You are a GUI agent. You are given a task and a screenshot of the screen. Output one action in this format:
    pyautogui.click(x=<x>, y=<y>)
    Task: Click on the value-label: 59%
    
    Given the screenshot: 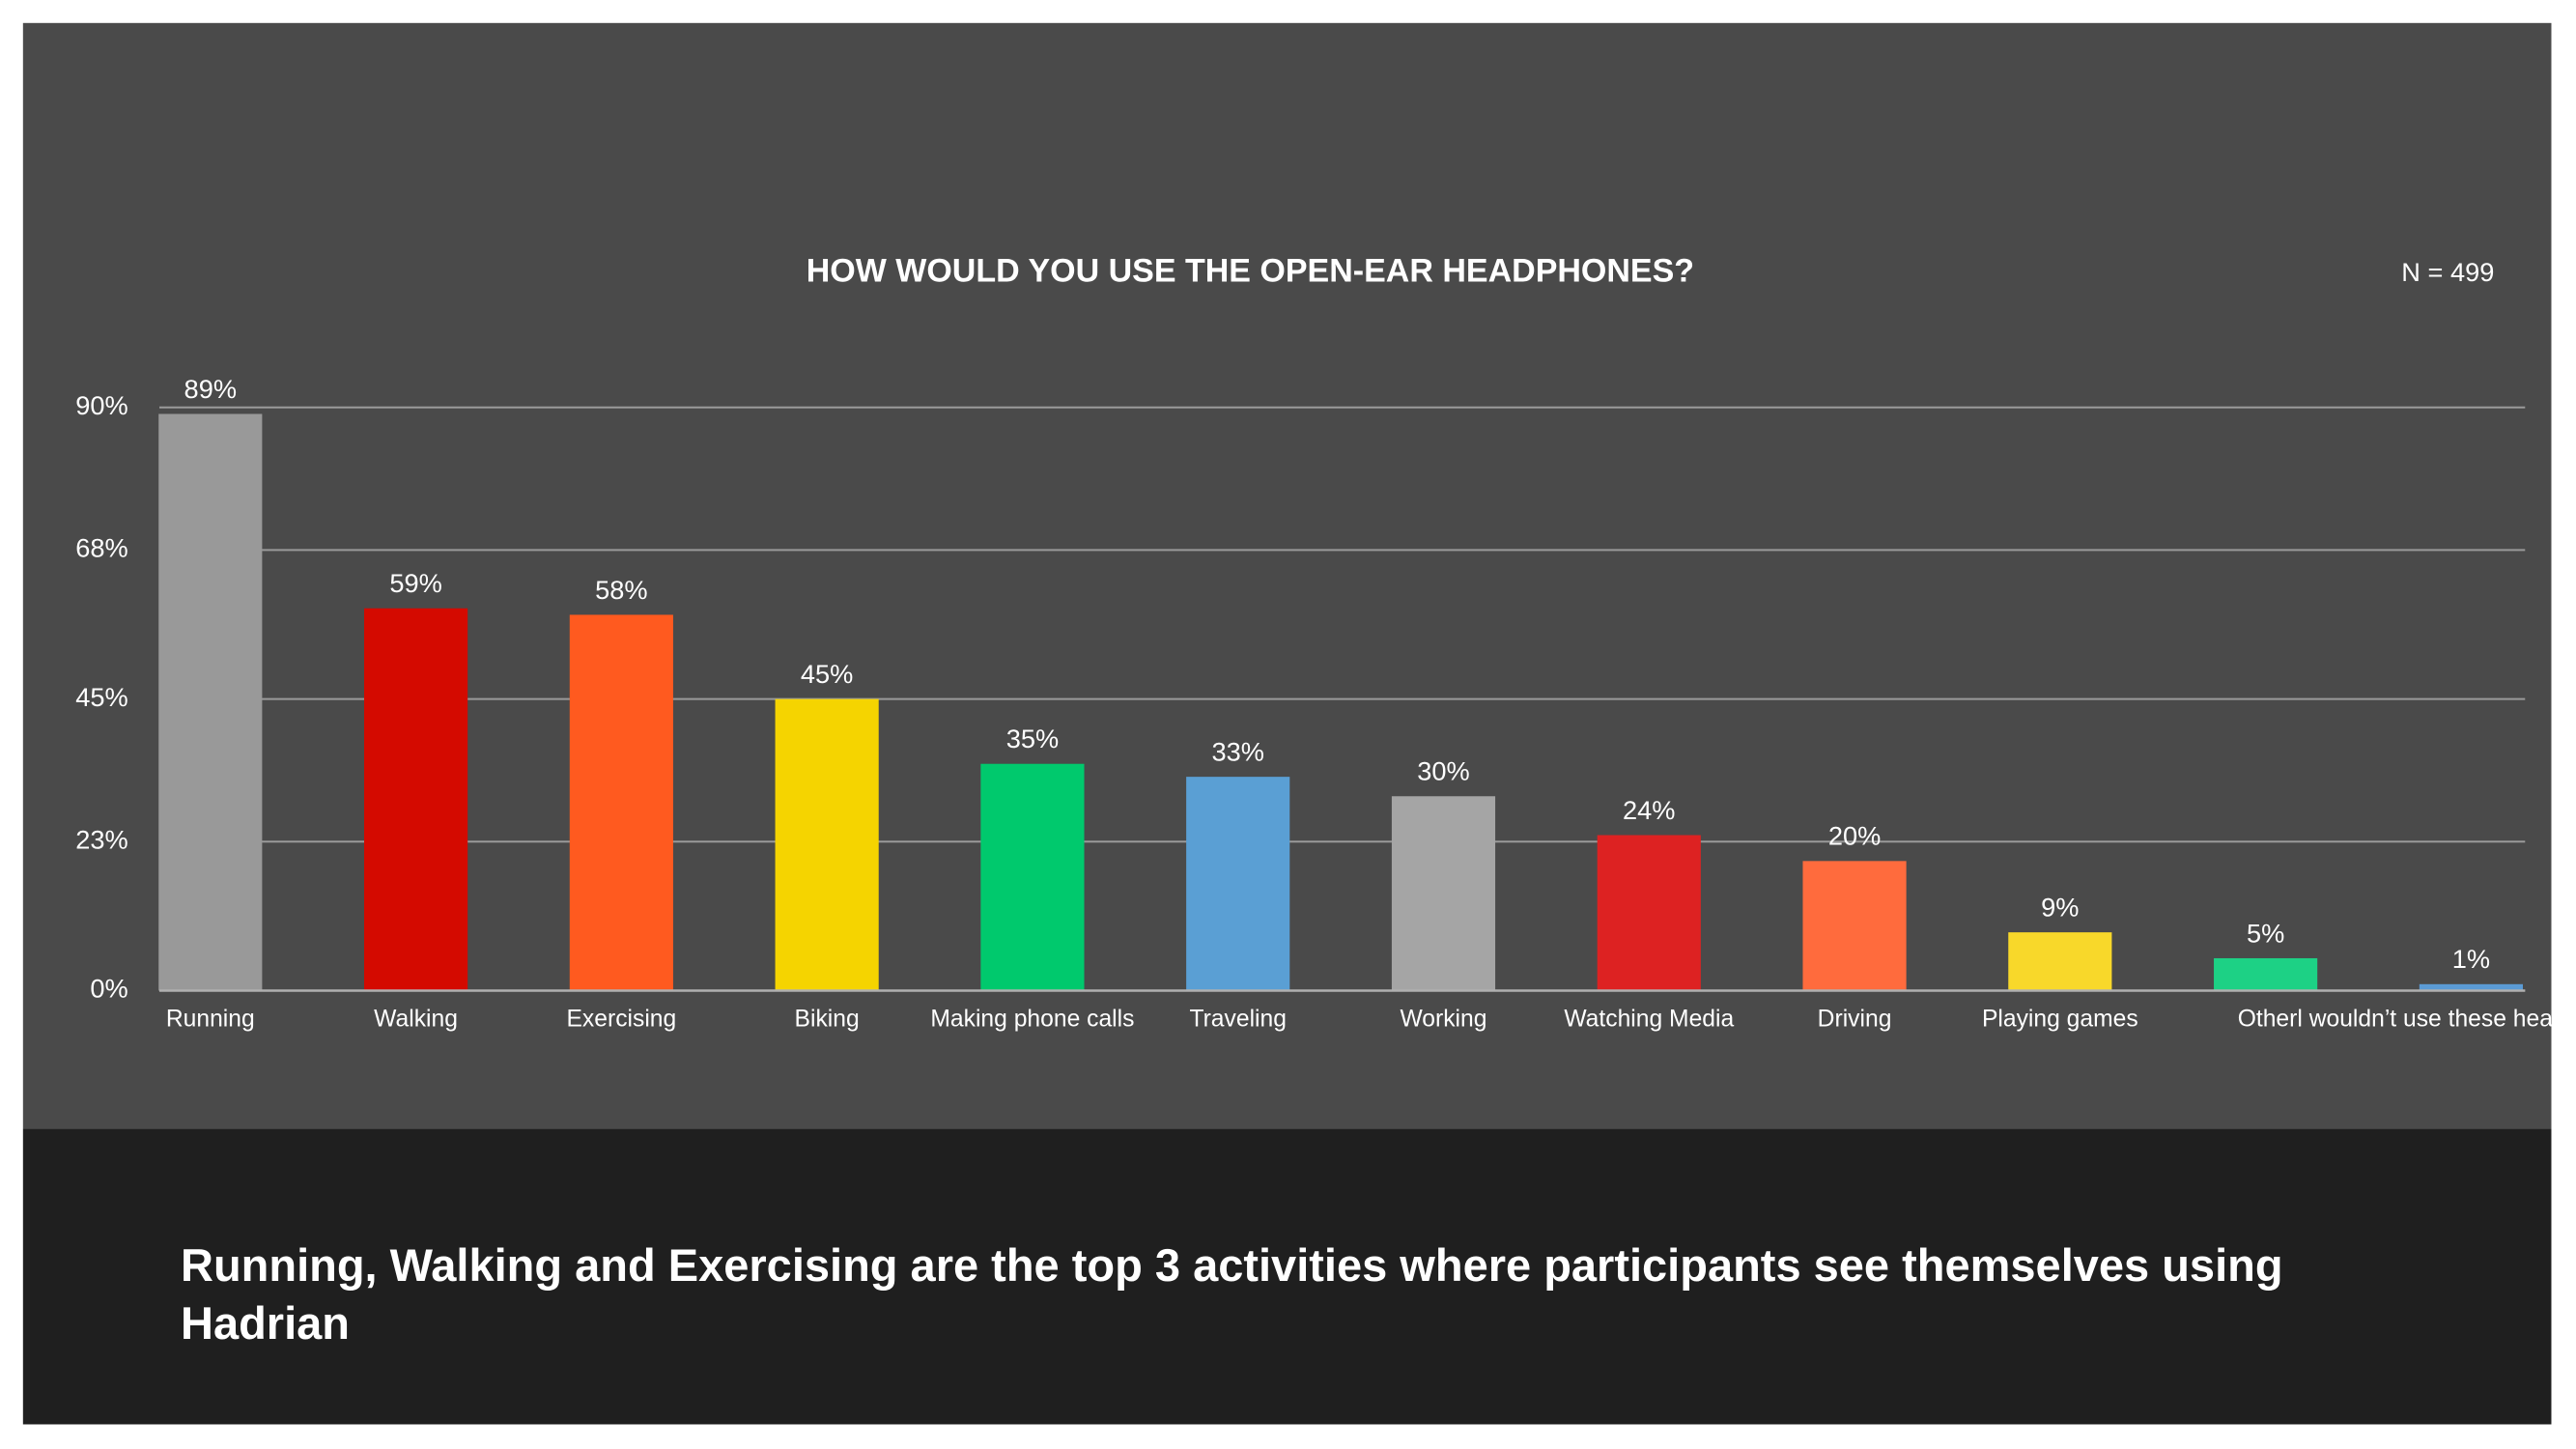 What is the action you would take?
    pyautogui.click(x=415, y=583)
    